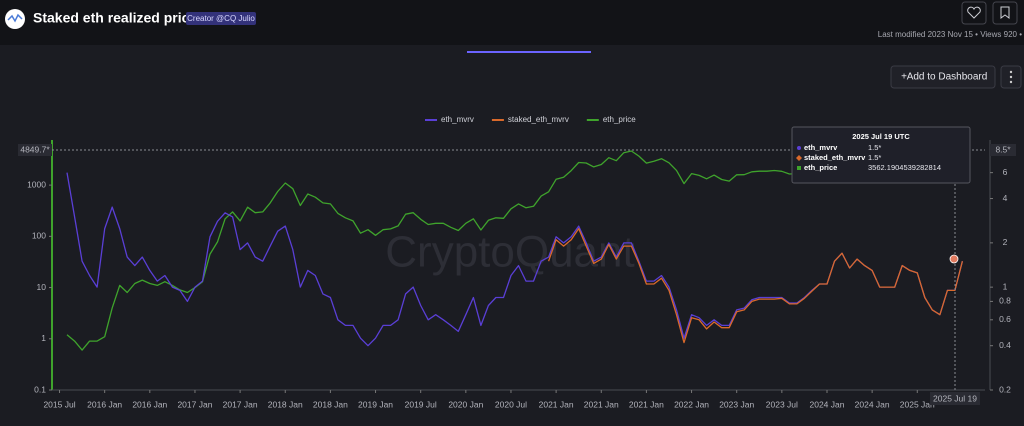 This screenshot has height=426, width=1024. Describe the element at coordinates (43, 338) in the screenshot. I see `y-tick-label: 1` at that location.